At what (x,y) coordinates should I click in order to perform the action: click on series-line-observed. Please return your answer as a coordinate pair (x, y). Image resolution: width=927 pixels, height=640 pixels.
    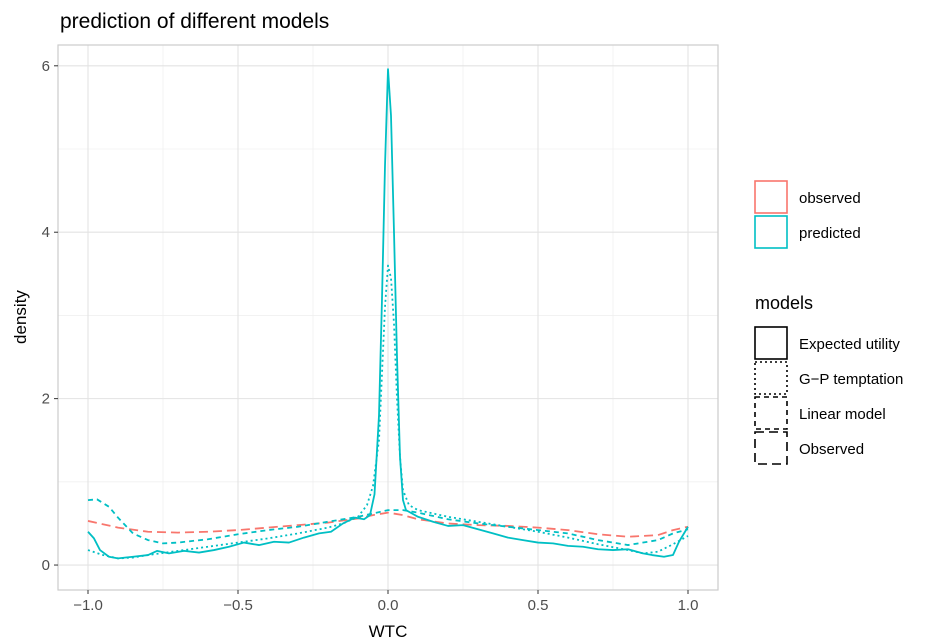
    Looking at the image, I should click on (388, 524).